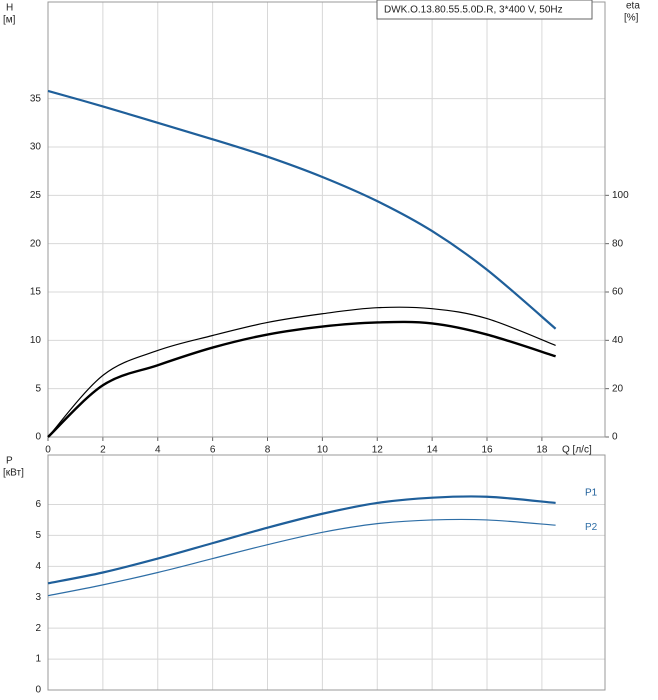  What do you see at coordinates (158, 450) in the screenshot?
I see `x-tick-label: 4` at bounding box center [158, 450].